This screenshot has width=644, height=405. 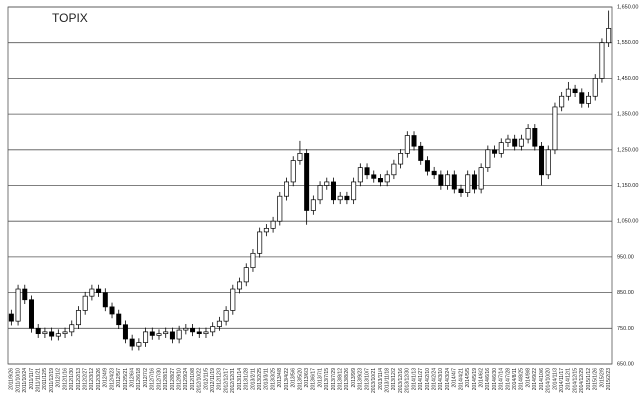 I want to click on x-tick-label: 2013/12/2, so click(x=394, y=379).